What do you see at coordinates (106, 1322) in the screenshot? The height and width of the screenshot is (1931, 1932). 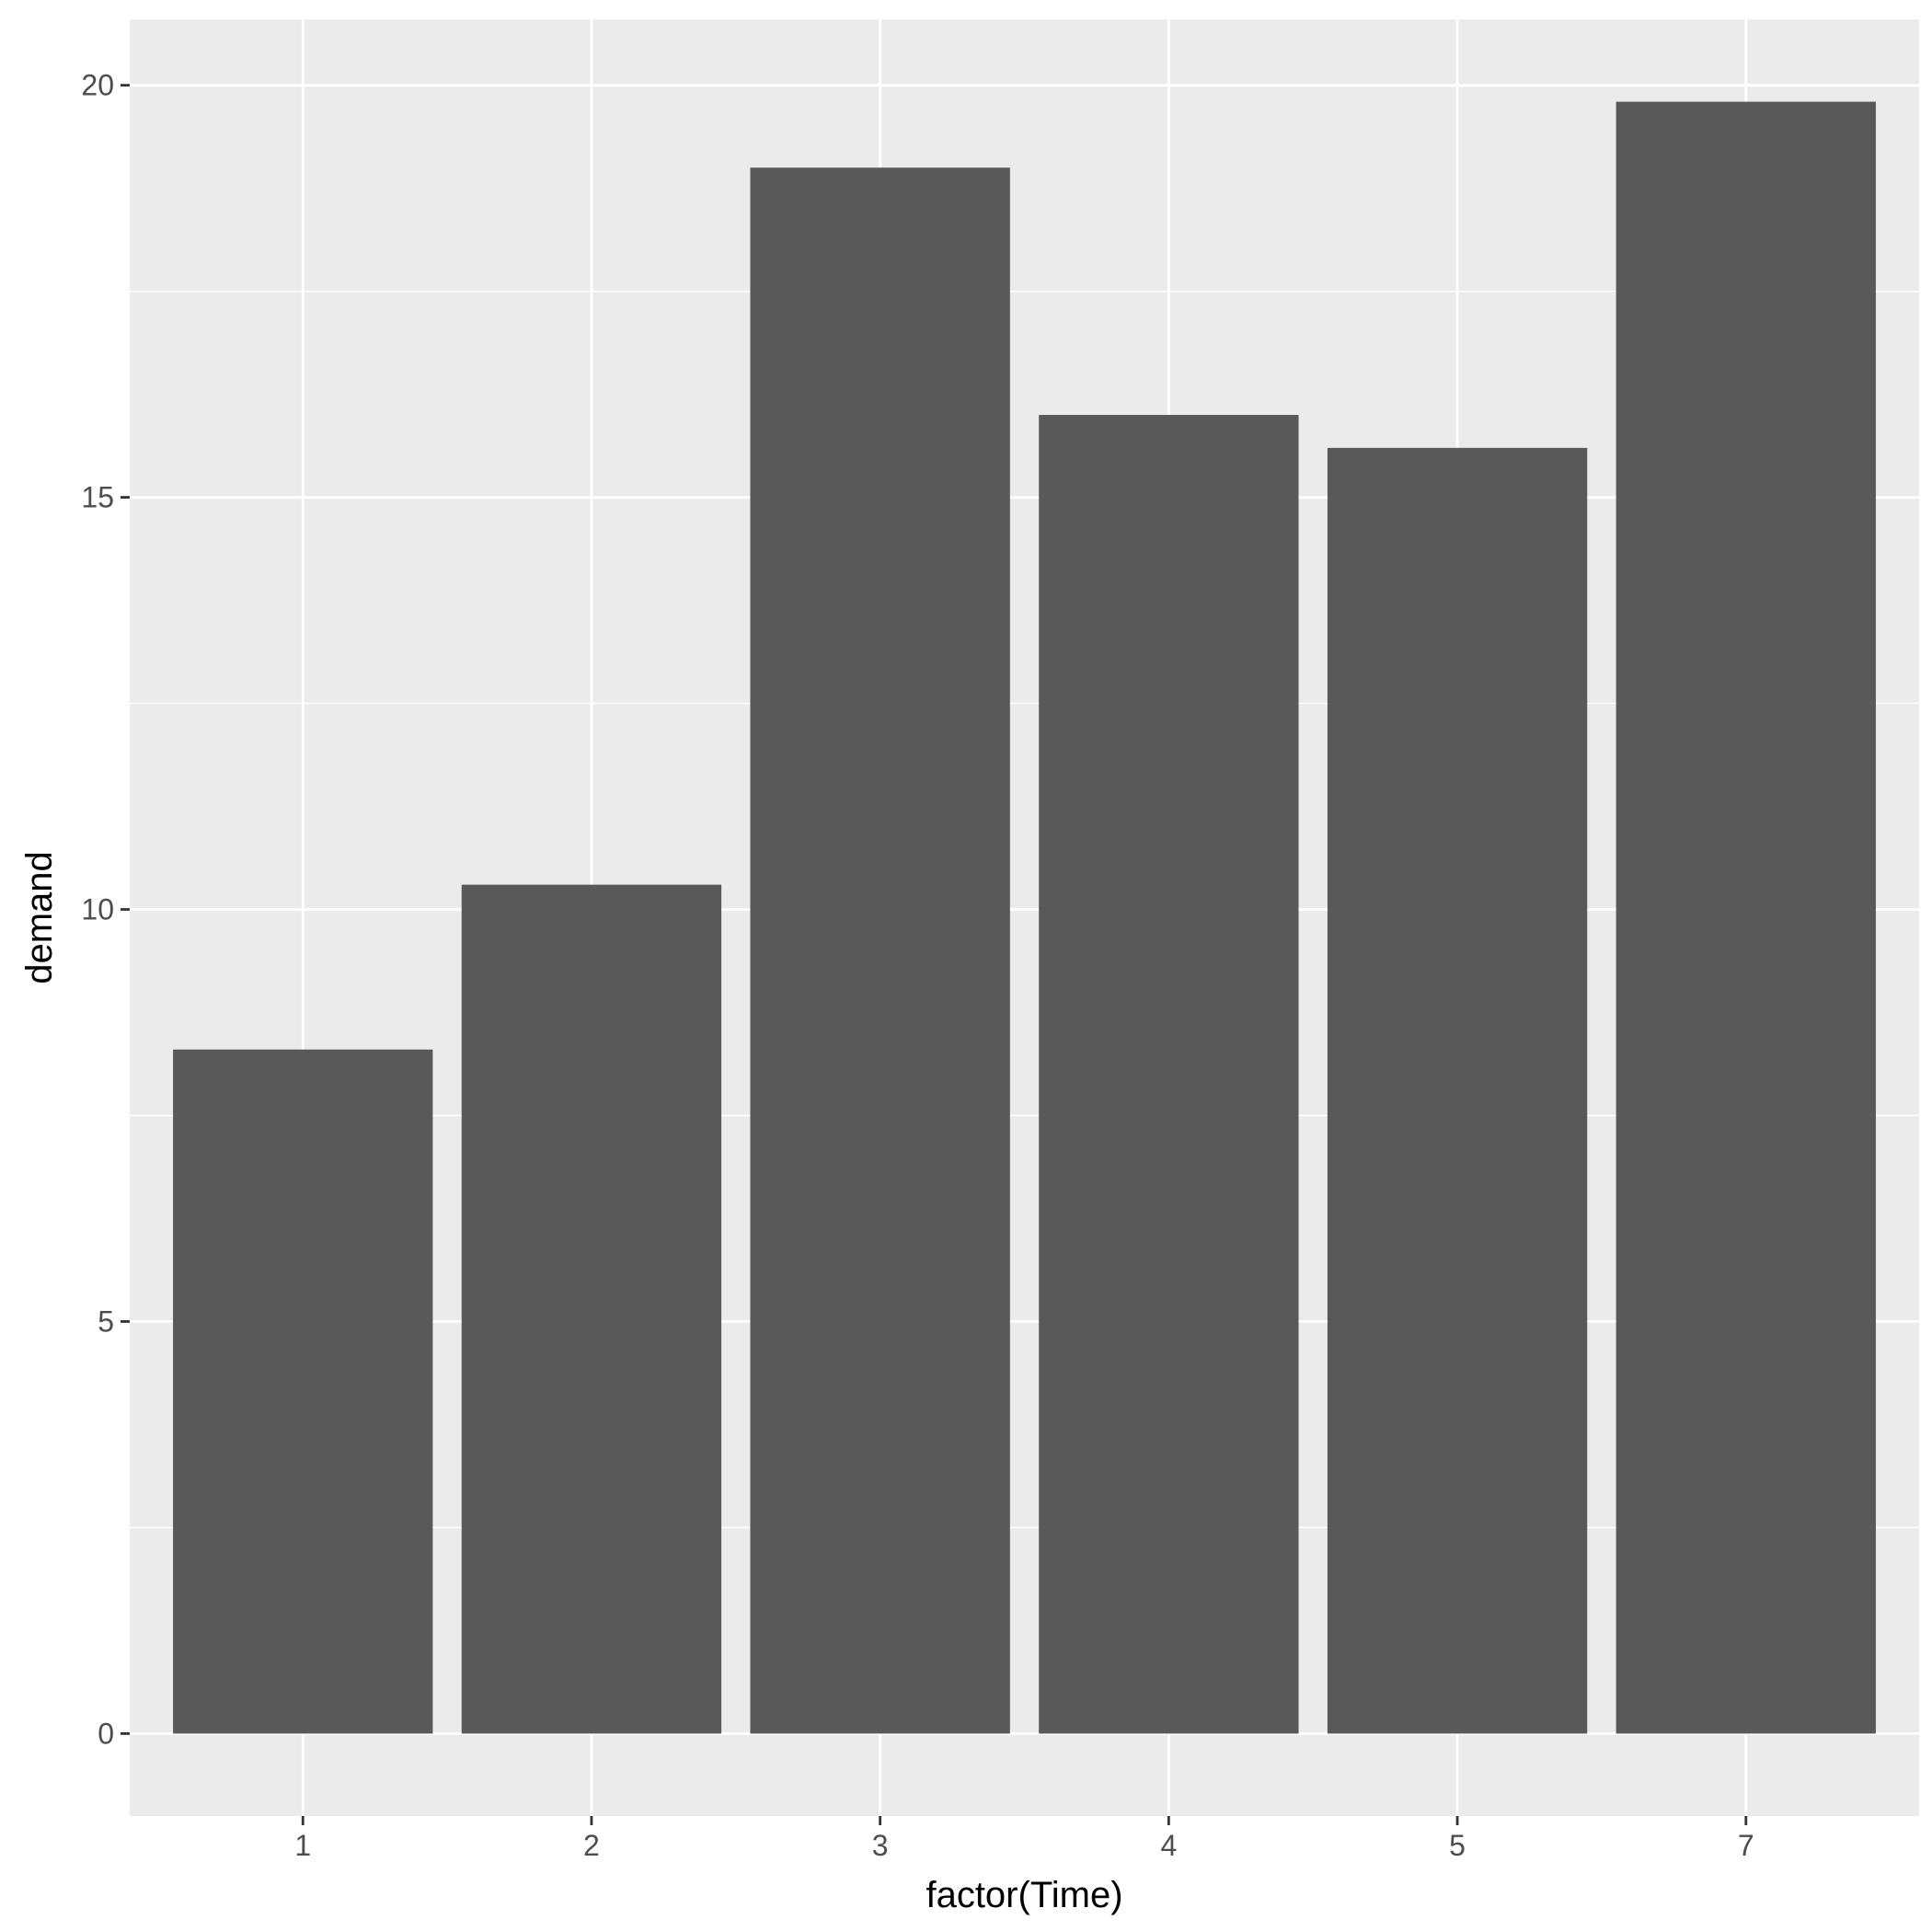 I see `y-tick-label: 5` at bounding box center [106, 1322].